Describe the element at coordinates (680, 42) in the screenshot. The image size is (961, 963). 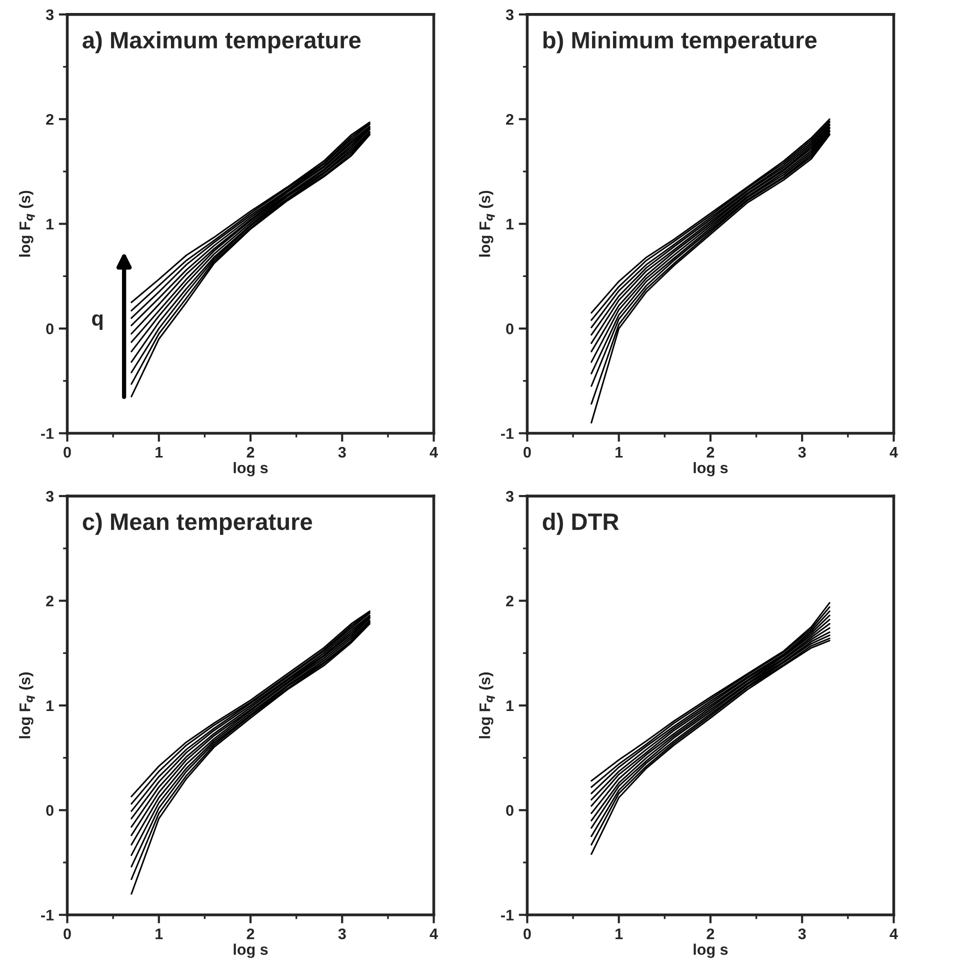
I see `text: b) Minimum temperature` at that location.